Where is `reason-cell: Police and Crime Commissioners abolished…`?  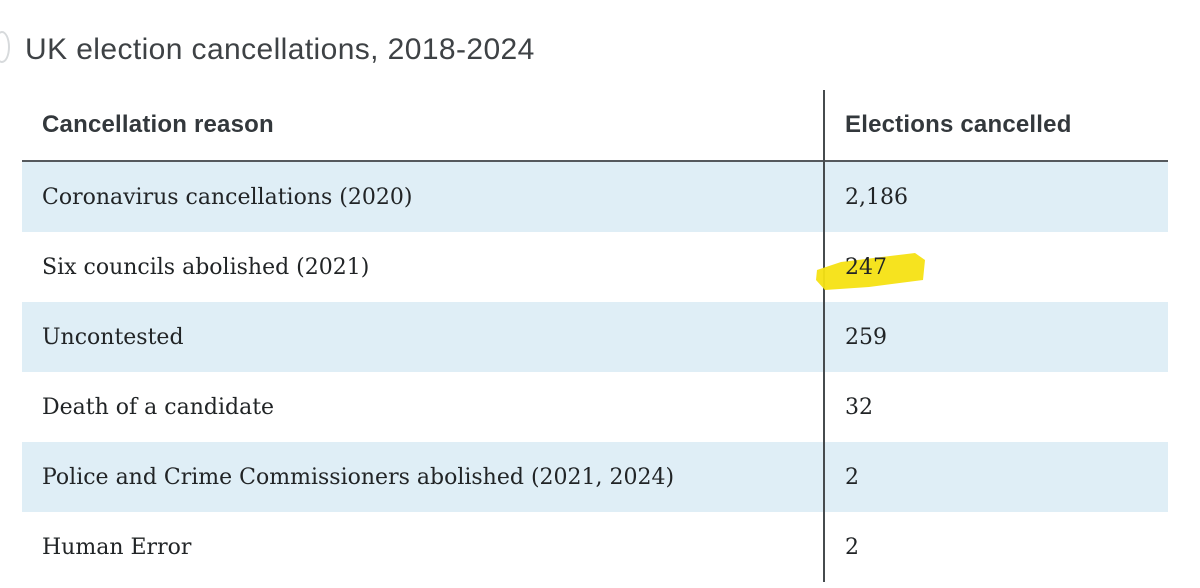 reason-cell: Police and Crime Commissioners abolished… is located at coordinates (358, 477).